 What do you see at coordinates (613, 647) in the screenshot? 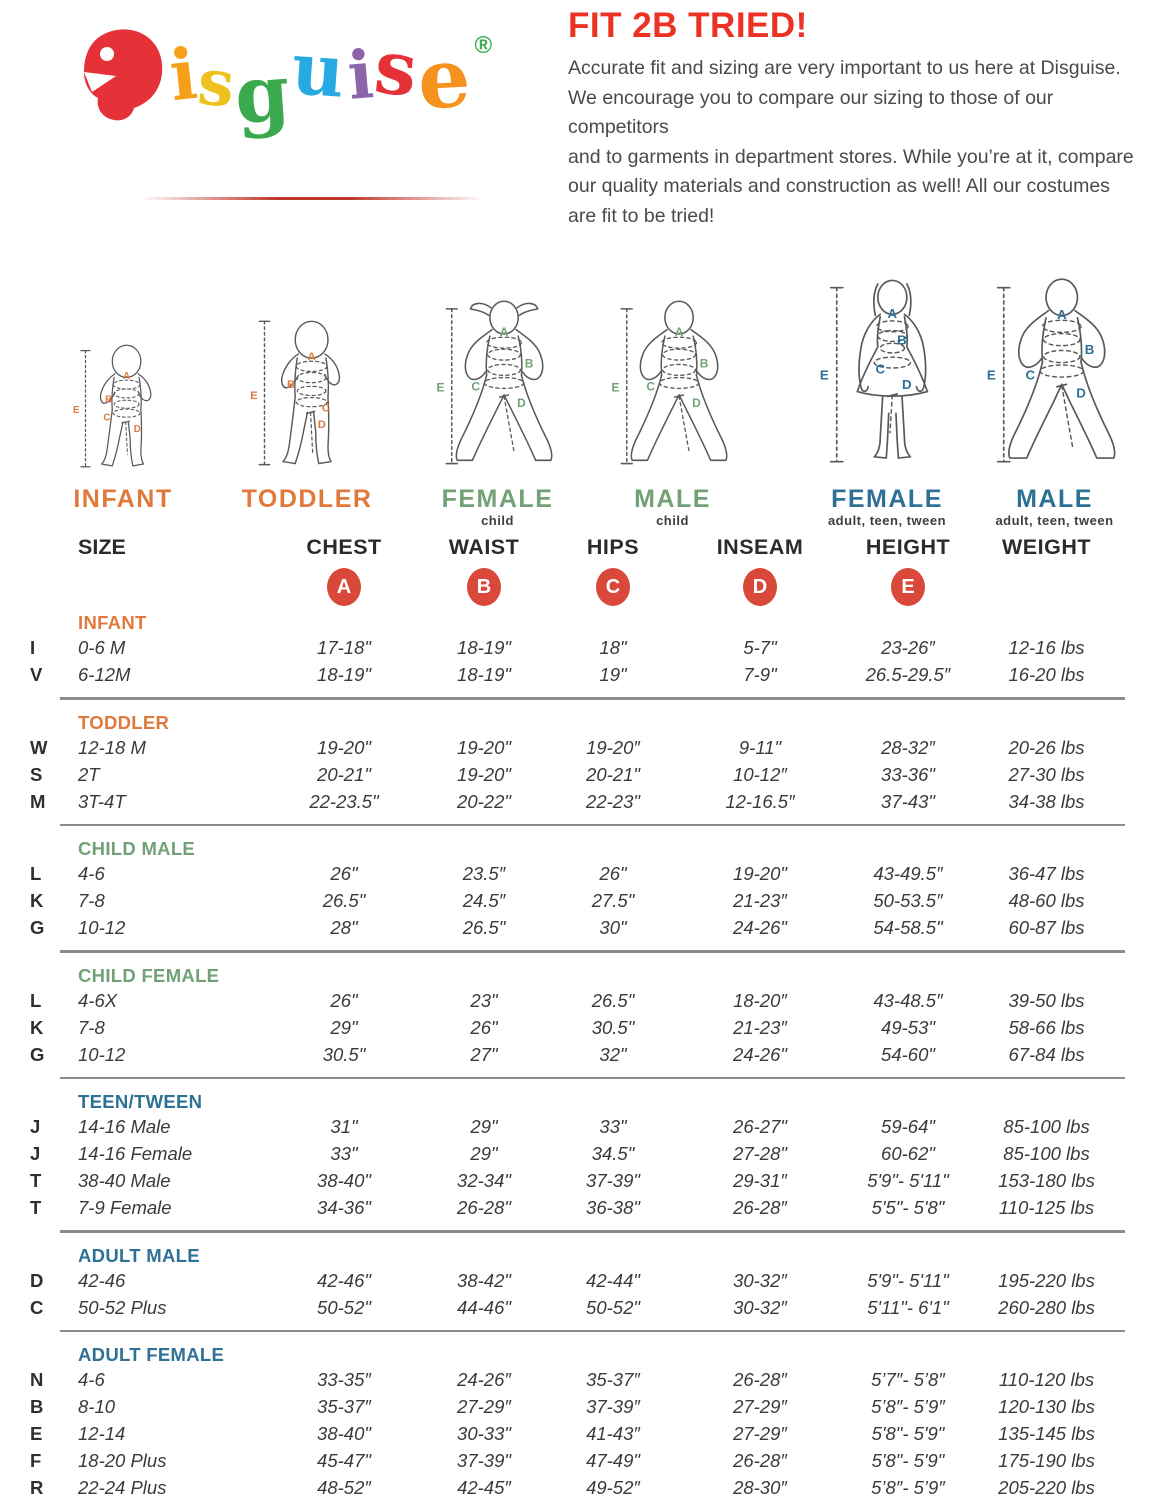
I see `hips-value: 18"` at bounding box center [613, 647].